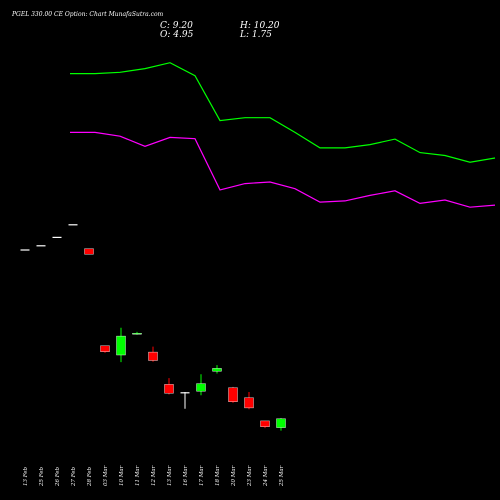 This screenshot has height=500, width=500. I want to click on high-value: H: 10.20, so click(259, 26).